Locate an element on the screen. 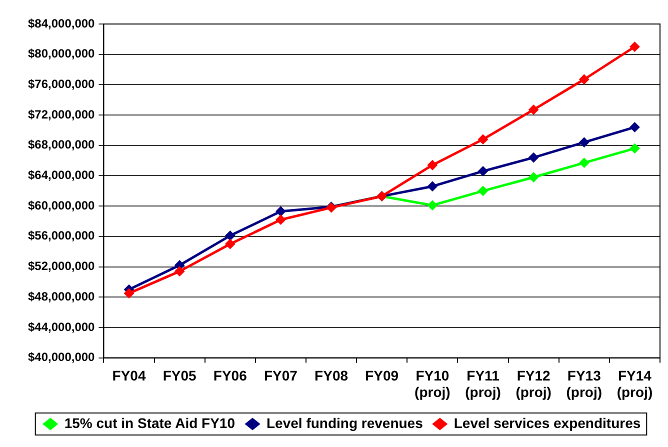  y-tick-label: $68,000,000 is located at coordinates (62, 145).